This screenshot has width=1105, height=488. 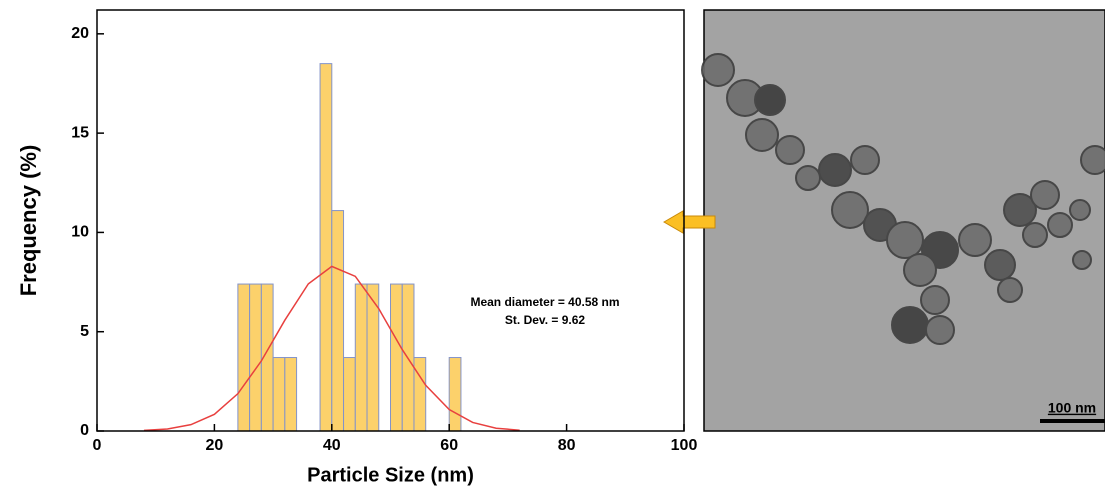 I want to click on annotation: St. Dev. = 9.62, so click(x=545, y=320).